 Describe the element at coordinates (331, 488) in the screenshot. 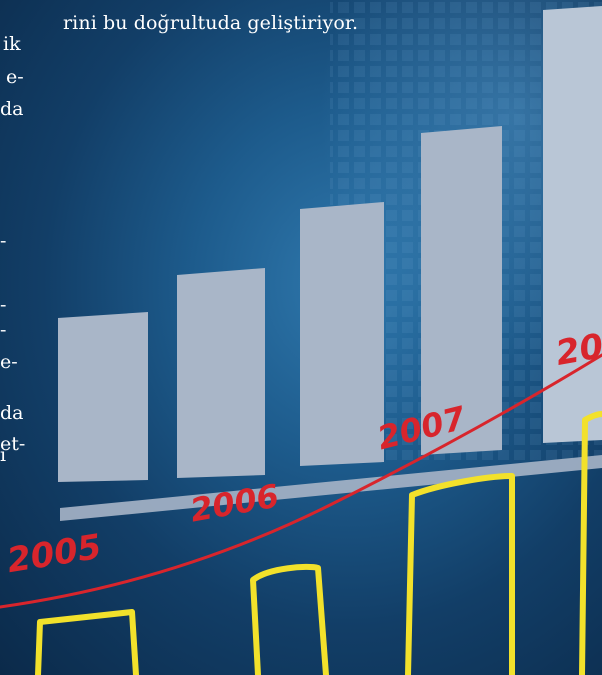

I see `baseline` at that location.